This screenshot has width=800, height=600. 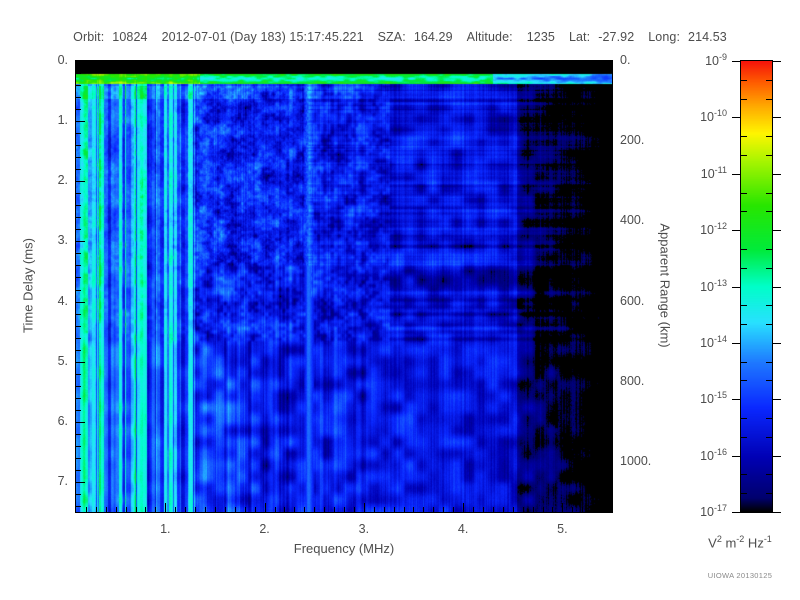 What do you see at coordinates (62, 420) in the screenshot?
I see `y-axis-tick-label-left: 6.` at bounding box center [62, 420].